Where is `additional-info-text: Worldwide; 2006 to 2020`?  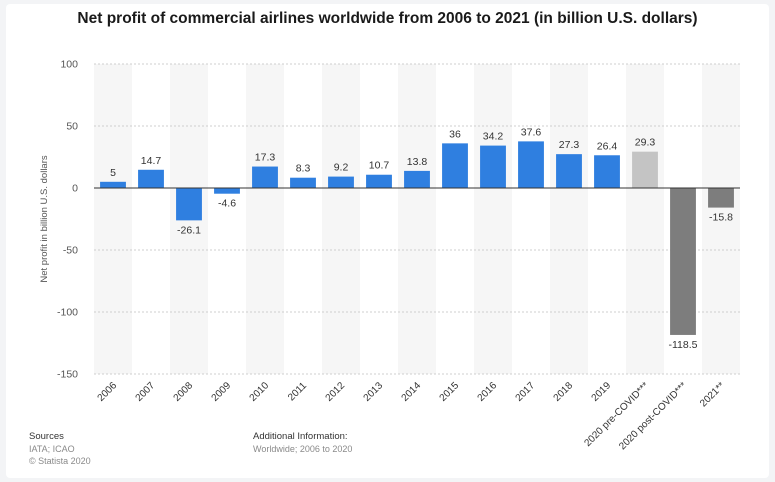
additional-info-text: Worldwide; 2006 to 2020 is located at coordinates (303, 449).